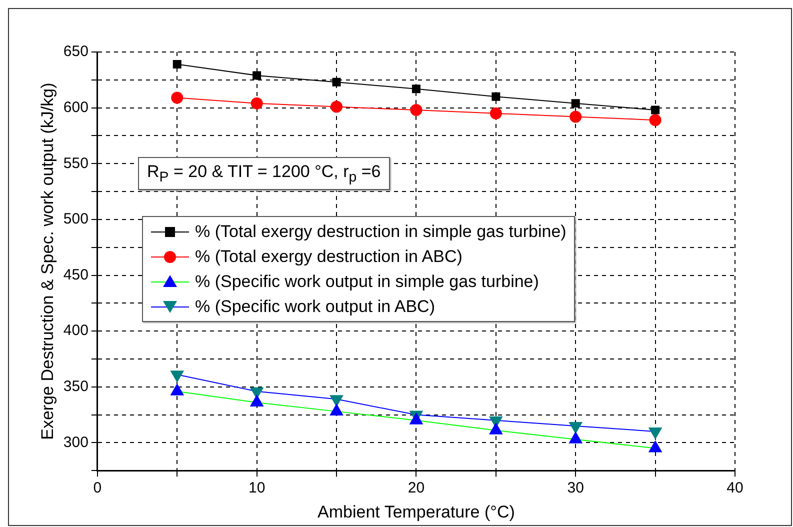 The width and height of the screenshot is (793, 527). Describe the element at coordinates (75, 107) in the screenshot. I see `y-tick-label: 600` at that location.